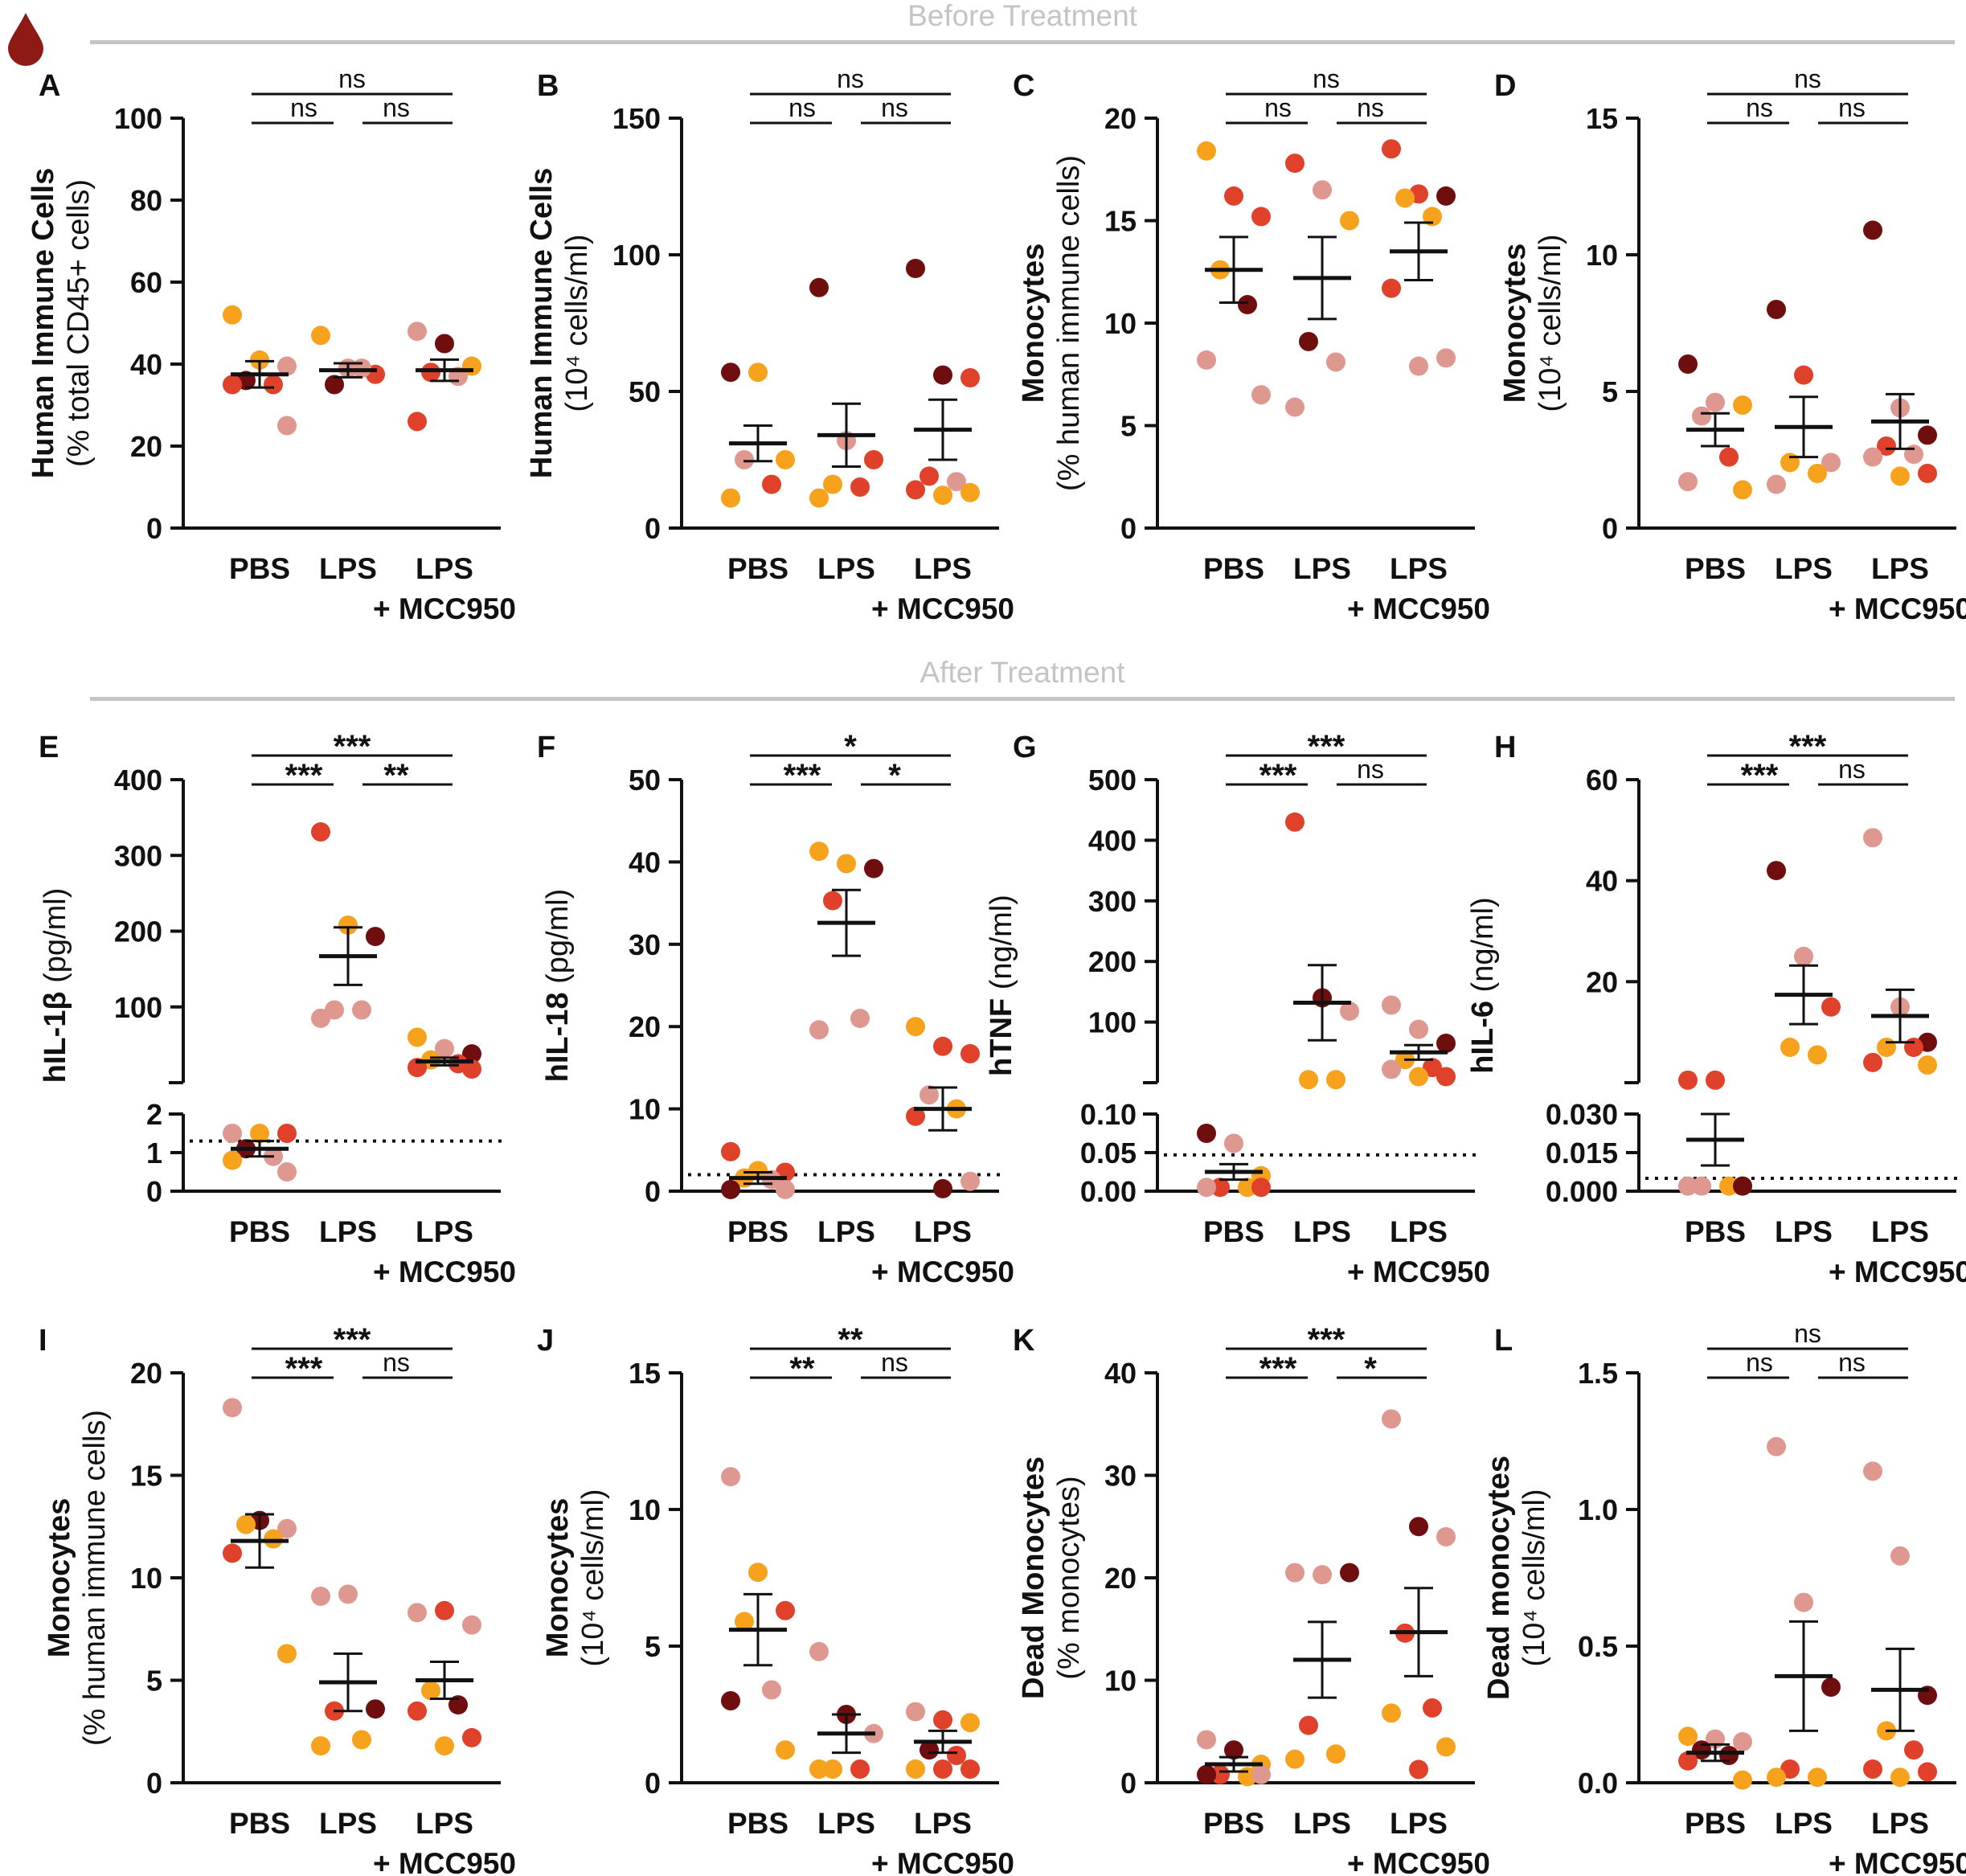 This screenshot has width=1966, height=1876. What do you see at coordinates (1598, 1509) in the screenshot?
I see `y-tick-label: 1.0` at bounding box center [1598, 1509].